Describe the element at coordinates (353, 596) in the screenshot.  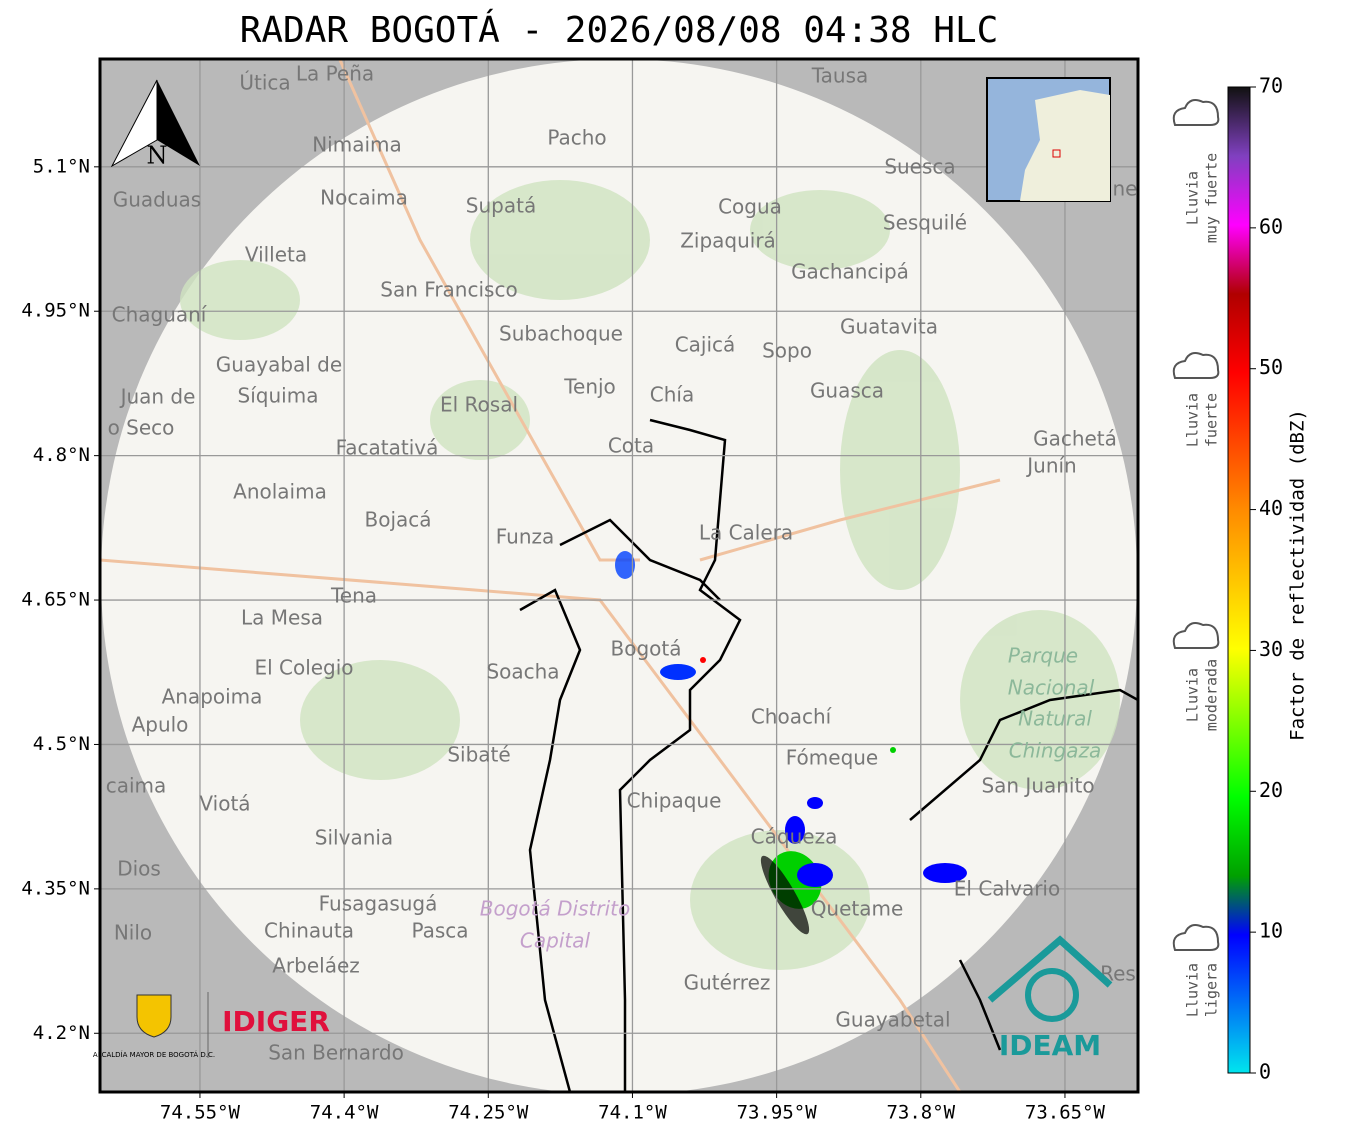
I see `place-label: Tena` at that location.